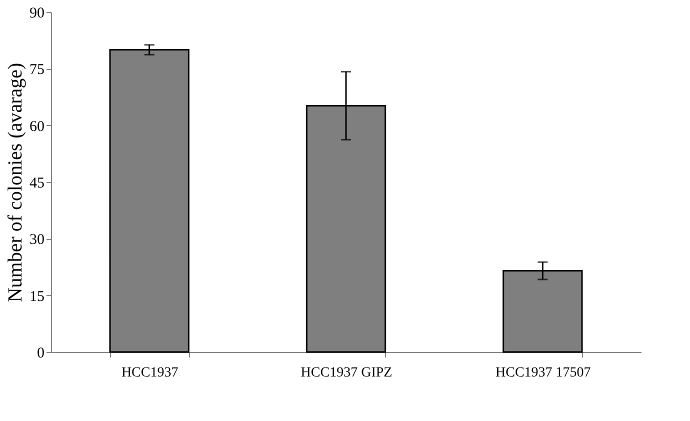 The image size is (690, 421). Describe the element at coordinates (37, 296) in the screenshot. I see `y-tick-label: 15` at that location.